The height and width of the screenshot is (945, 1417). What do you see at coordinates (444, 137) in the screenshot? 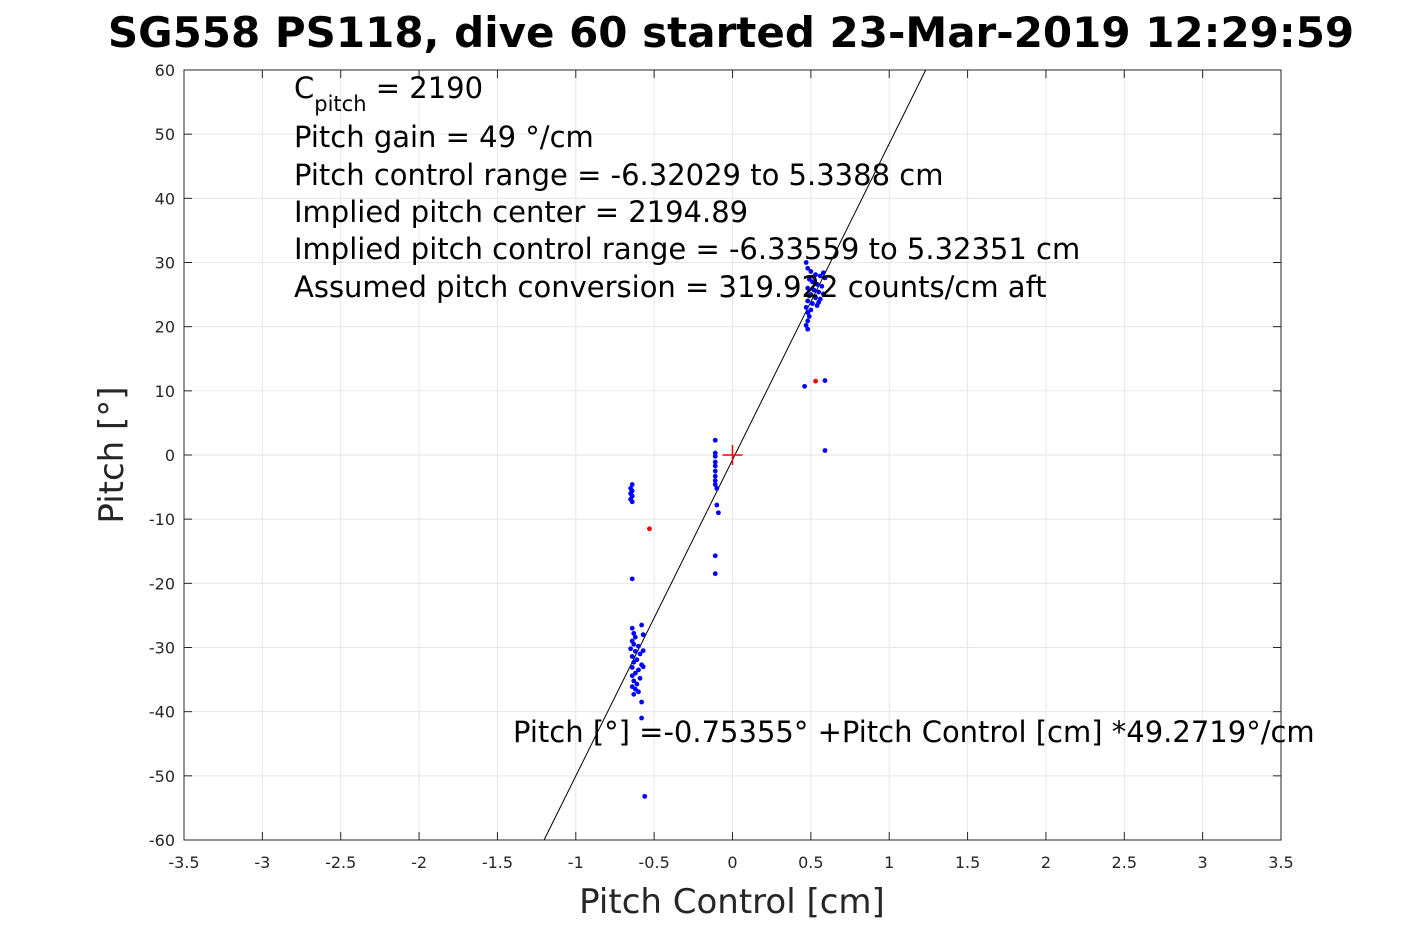
I see `annotation-pitch-gain: Pitch gain = 49 °/cm` at bounding box center [444, 137].